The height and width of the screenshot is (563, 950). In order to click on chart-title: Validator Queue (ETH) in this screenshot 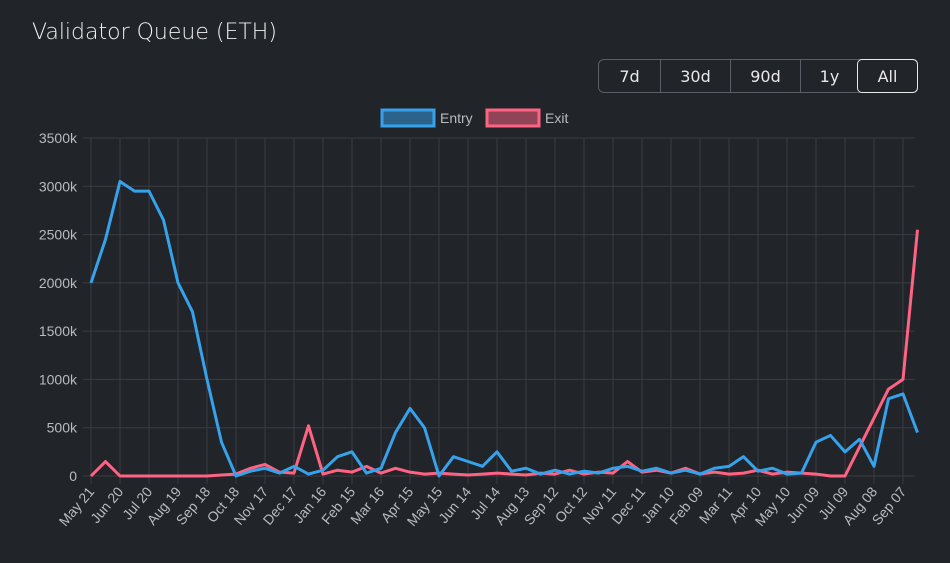, I will do `click(154, 32)`.